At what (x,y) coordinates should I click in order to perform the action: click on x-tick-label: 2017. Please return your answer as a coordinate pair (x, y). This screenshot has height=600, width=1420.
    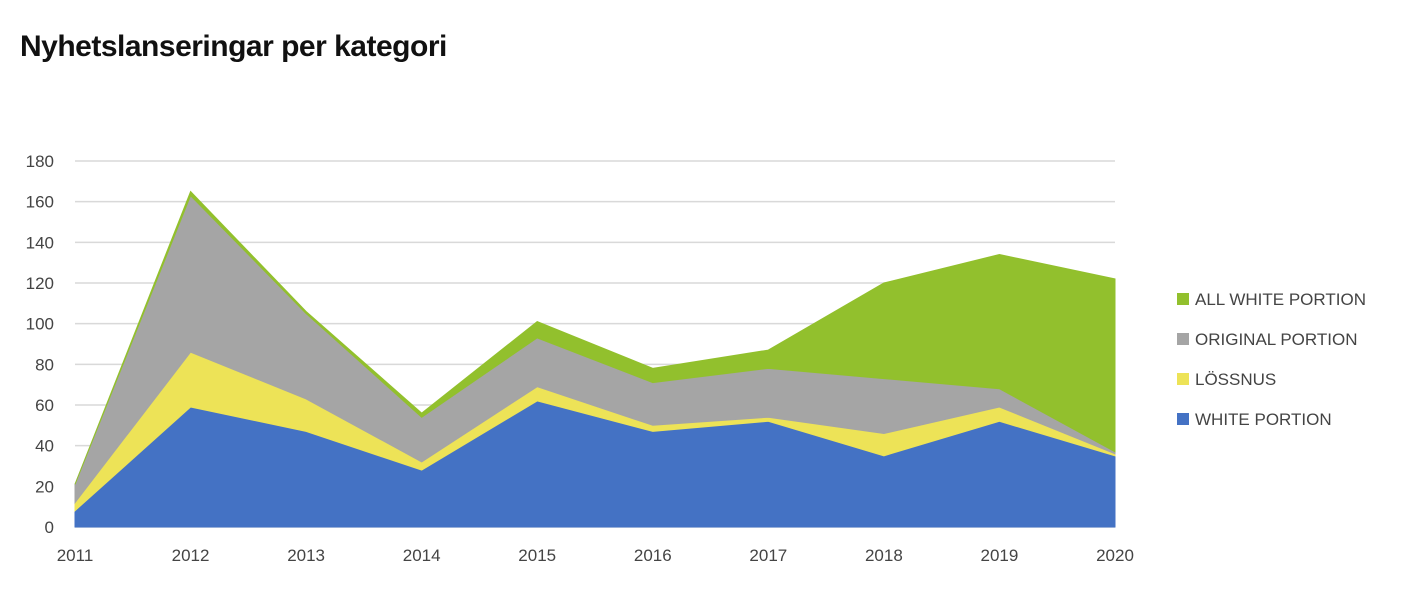
    Looking at the image, I should click on (768, 555).